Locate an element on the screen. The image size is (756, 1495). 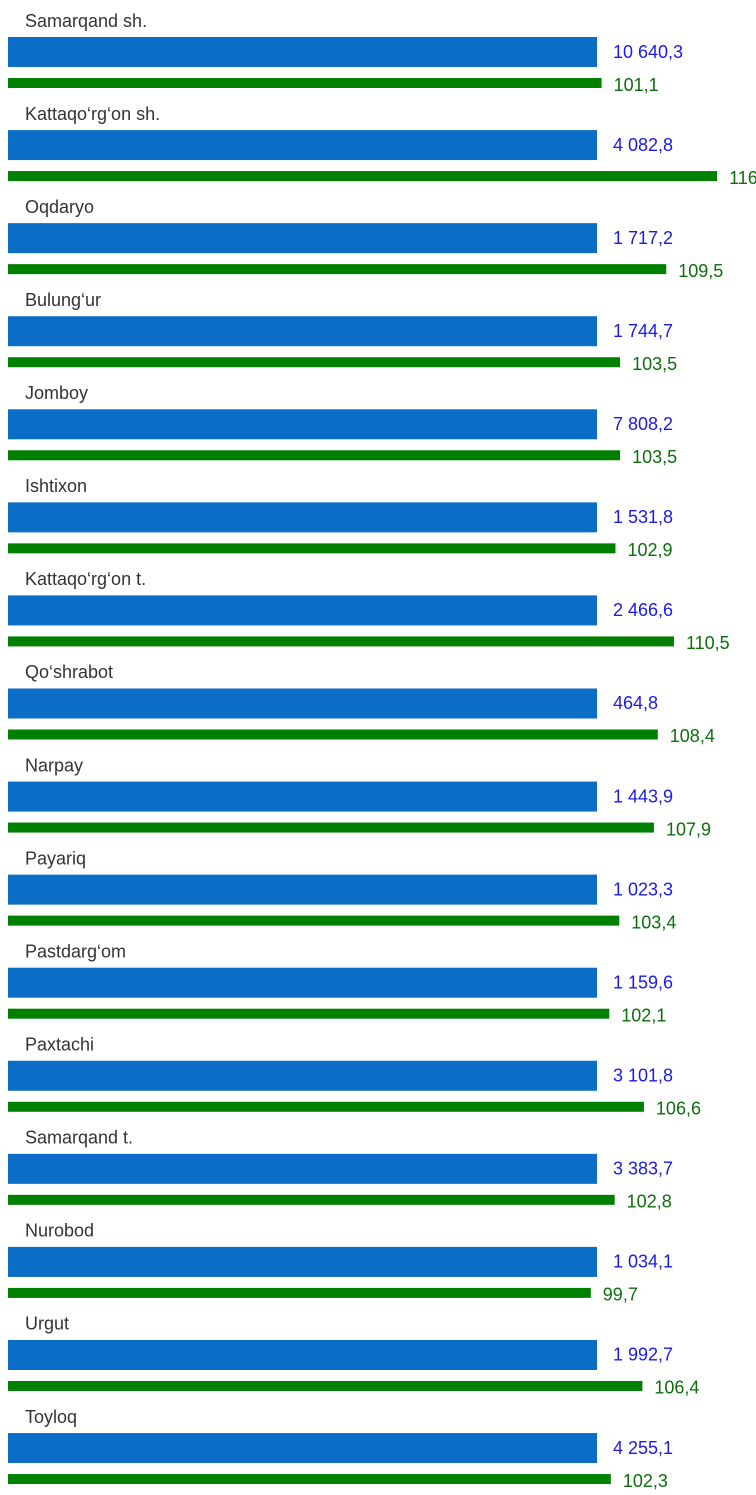
value-label: 102,8 is located at coordinates (649, 1202).